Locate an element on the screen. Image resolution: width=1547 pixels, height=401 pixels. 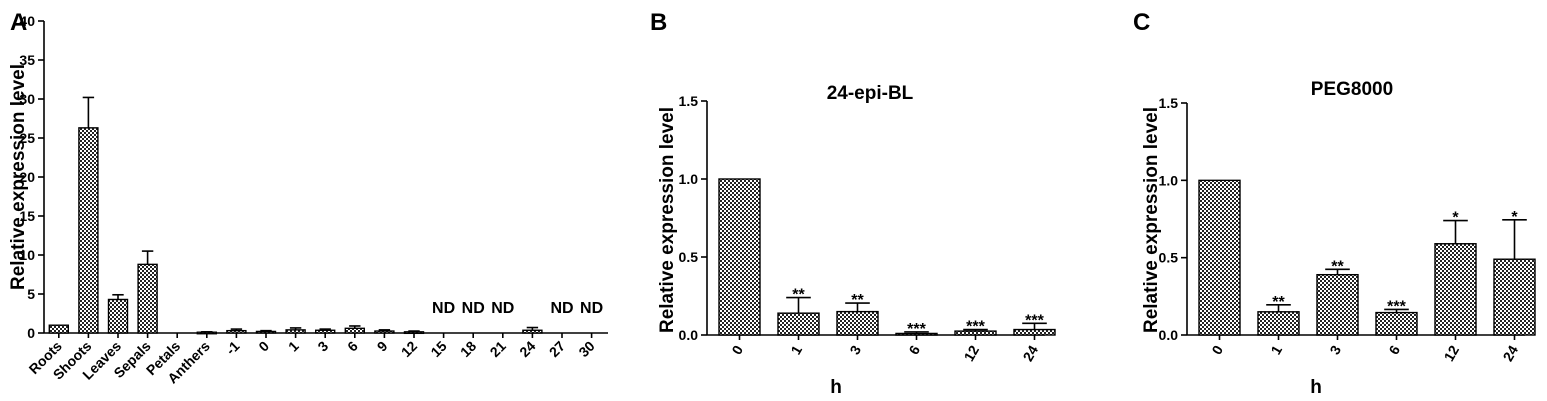
x-tick-label: 9 is located at coordinates (382, 346).